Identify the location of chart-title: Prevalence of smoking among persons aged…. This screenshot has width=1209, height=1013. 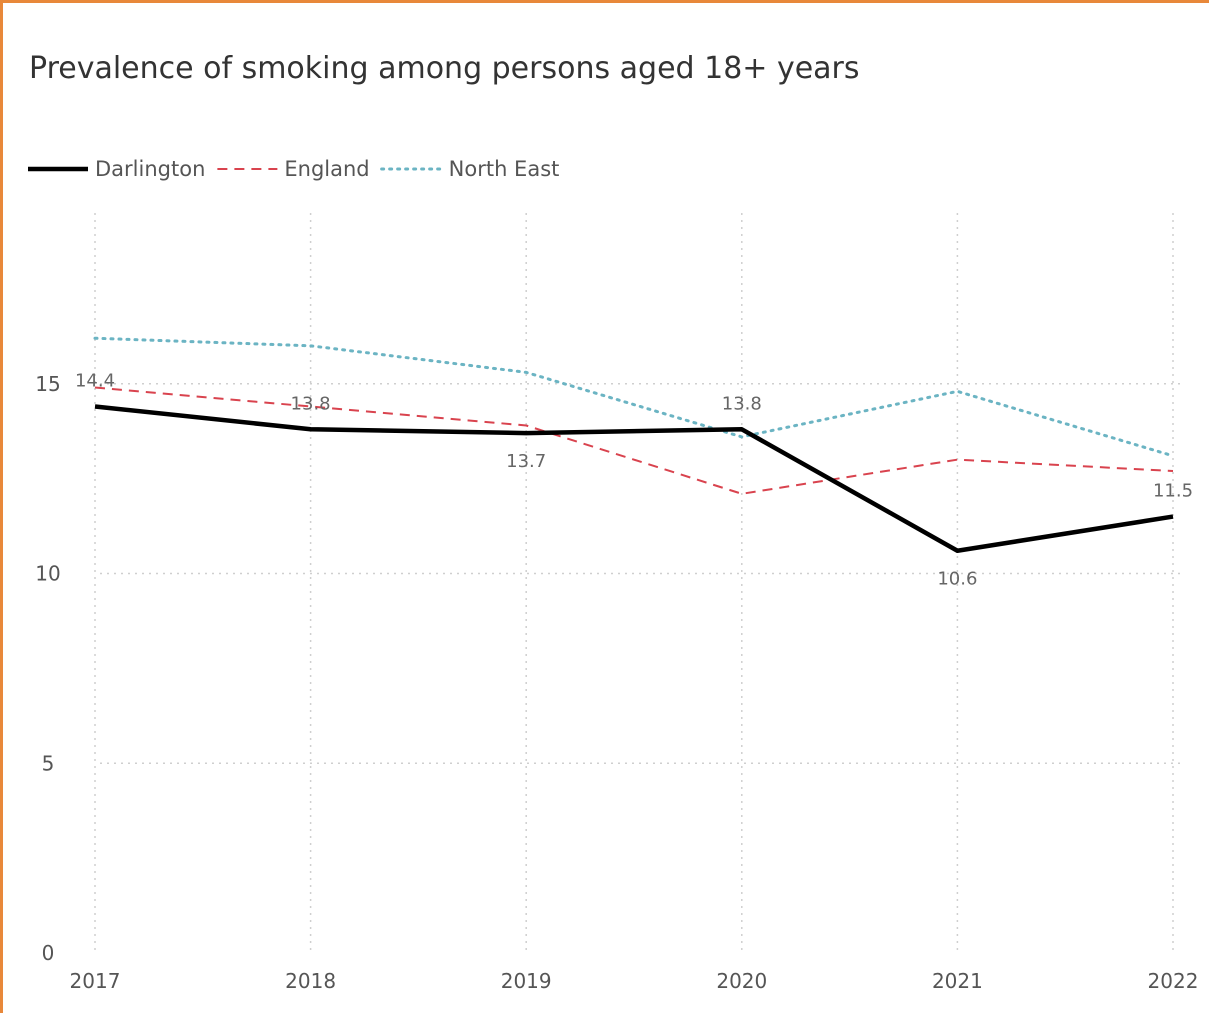
(444, 68).